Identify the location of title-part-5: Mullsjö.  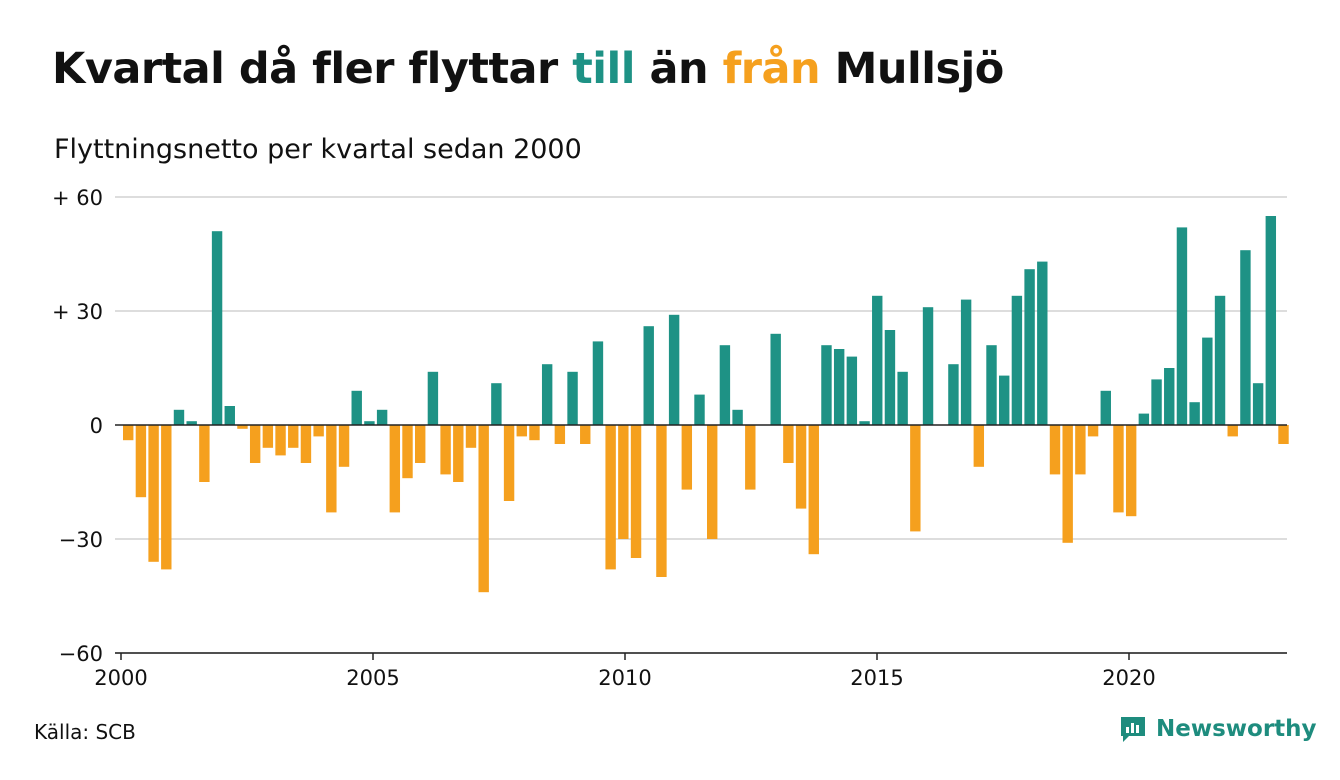
(912, 69).